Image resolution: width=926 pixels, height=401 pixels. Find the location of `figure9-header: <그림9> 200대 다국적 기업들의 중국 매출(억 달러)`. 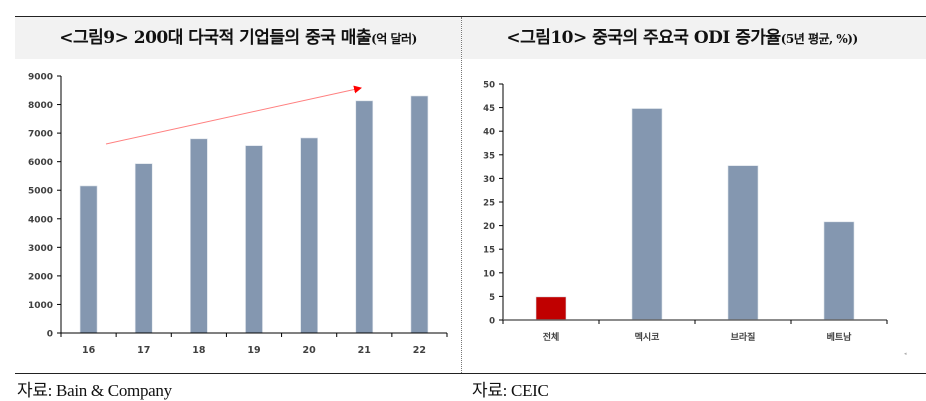

figure9-header: <그림9> 200대 다국적 기업들의 중국 매출(억 달러) is located at coordinates (238, 38).